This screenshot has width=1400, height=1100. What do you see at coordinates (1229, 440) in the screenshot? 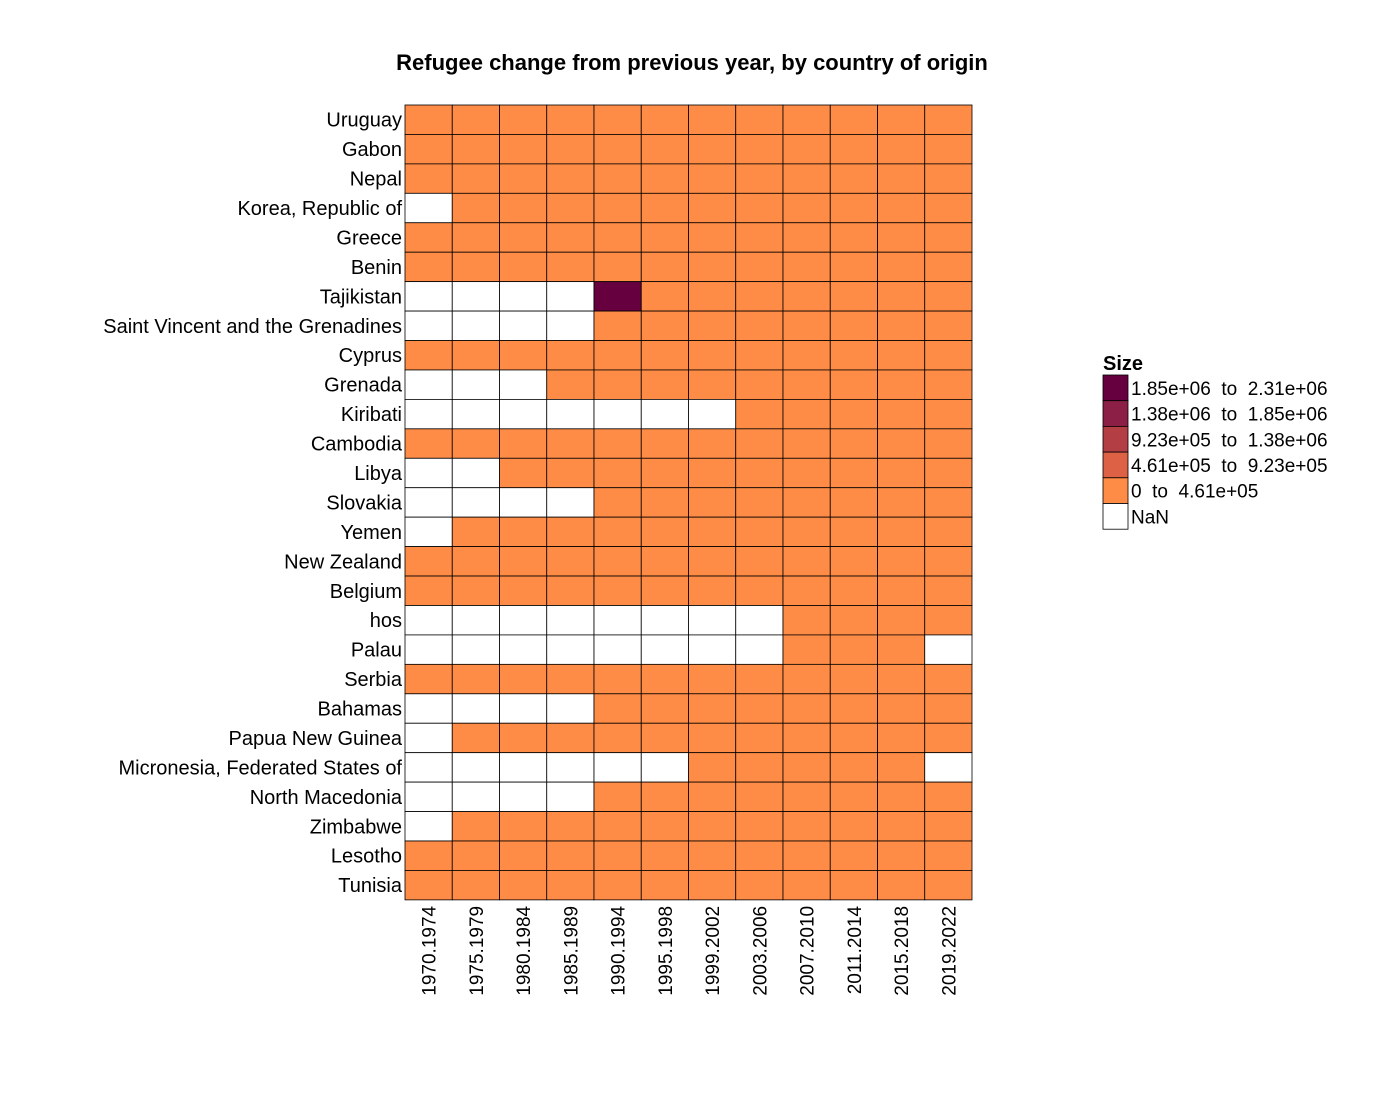
I see `legend-label: 9.23e+05 to 1.38e+06` at bounding box center [1229, 440].